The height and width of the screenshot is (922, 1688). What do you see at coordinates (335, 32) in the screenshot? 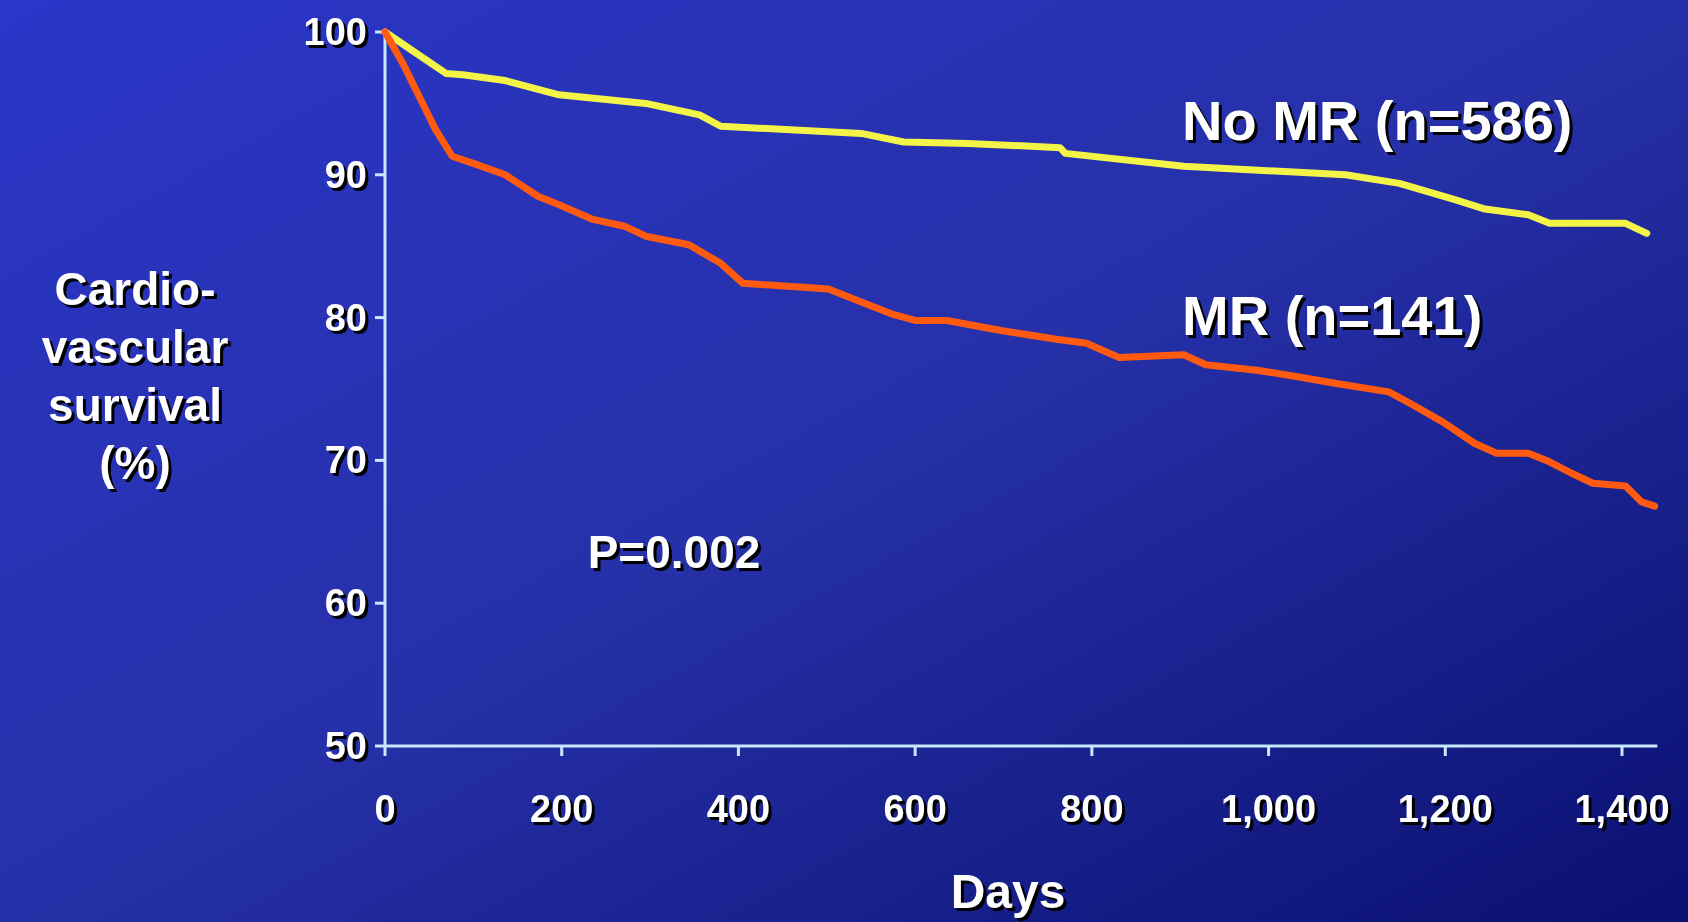
I see `y-tick-label: 100` at bounding box center [335, 32].